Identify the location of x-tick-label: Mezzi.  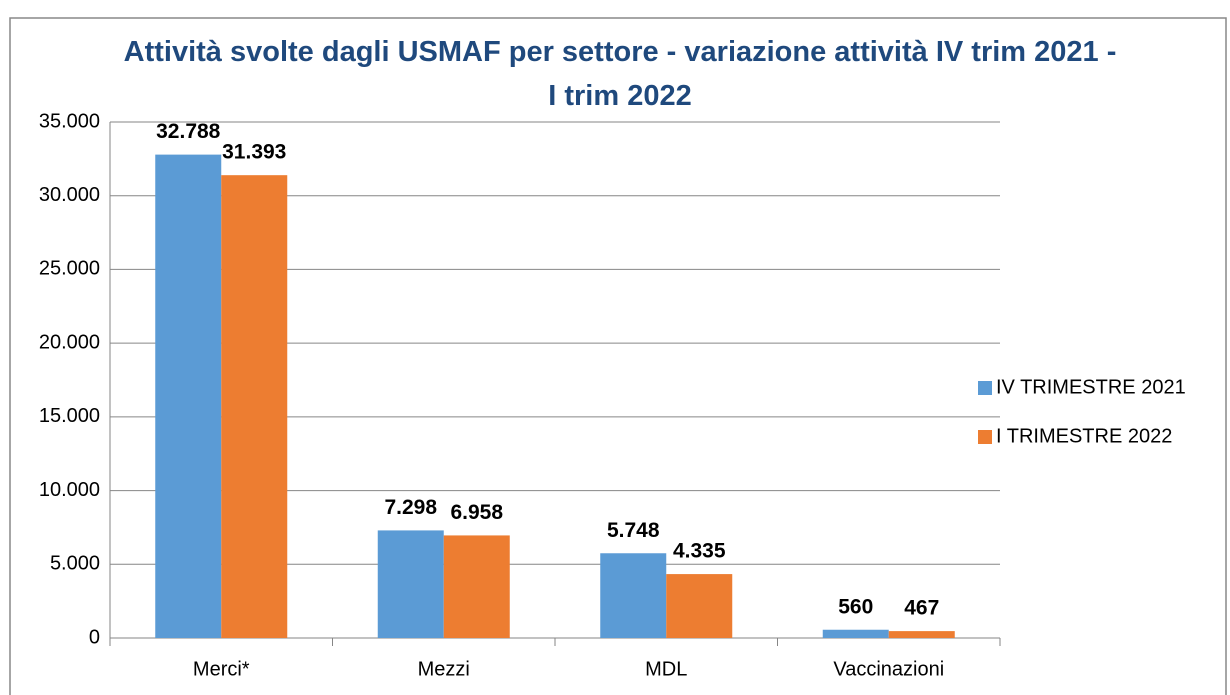
(444, 669).